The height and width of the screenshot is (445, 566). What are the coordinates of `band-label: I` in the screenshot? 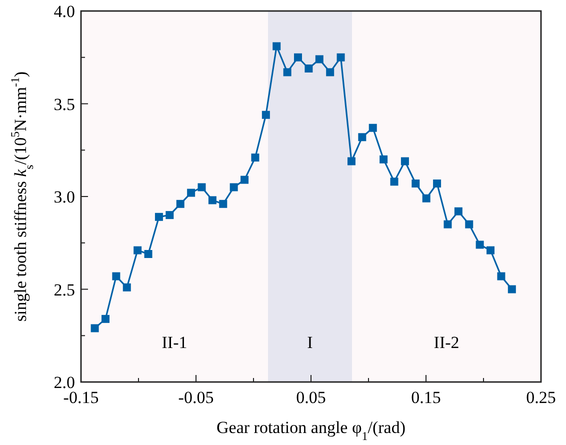 It's located at (310, 342).